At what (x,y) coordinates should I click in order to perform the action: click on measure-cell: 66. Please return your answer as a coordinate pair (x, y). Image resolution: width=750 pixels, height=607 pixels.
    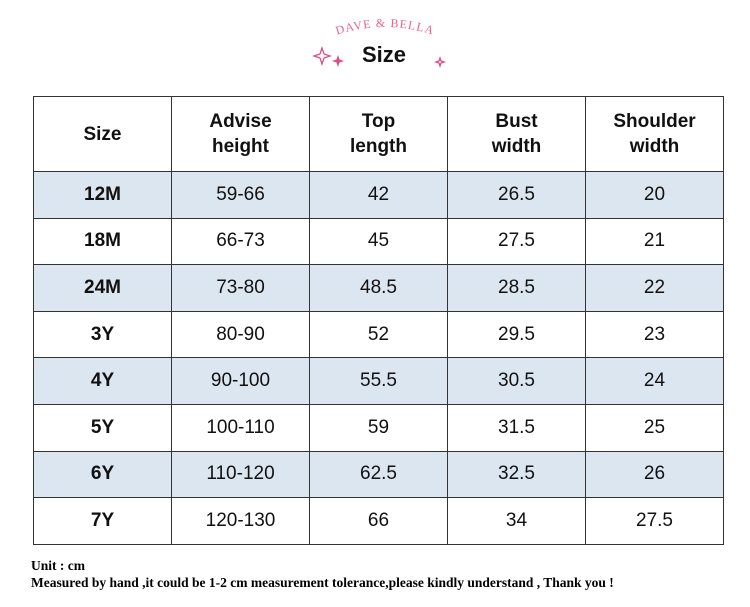
    Looking at the image, I should click on (378, 521).